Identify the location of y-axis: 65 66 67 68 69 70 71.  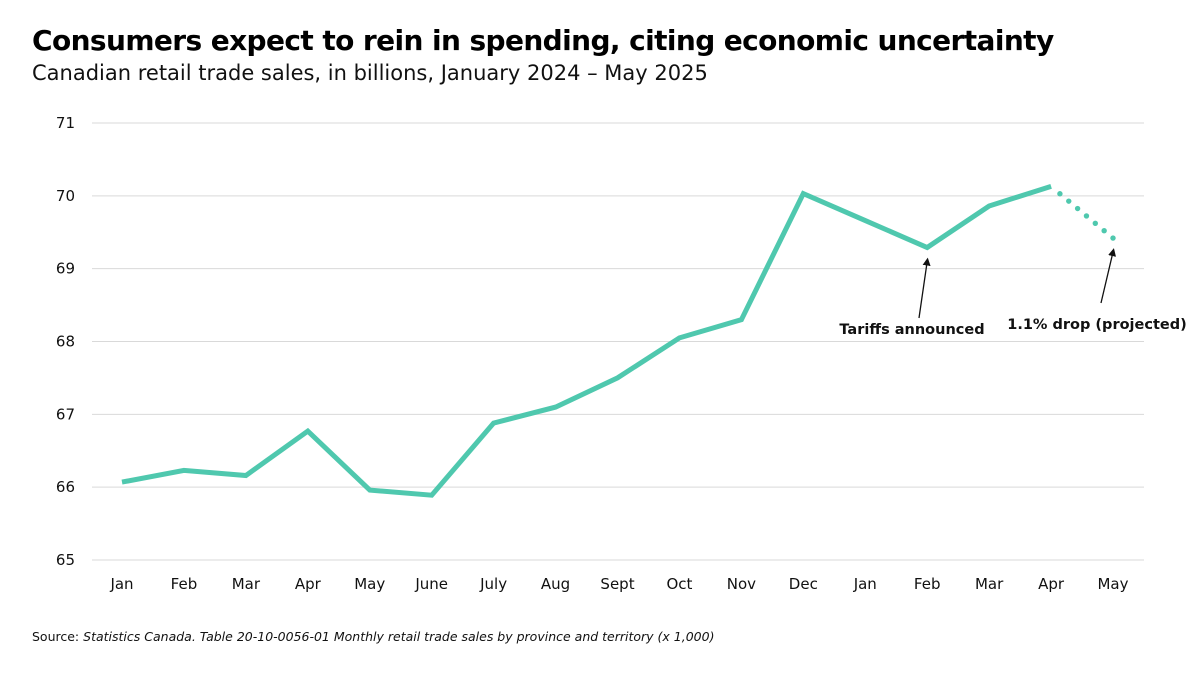
(65, 341).